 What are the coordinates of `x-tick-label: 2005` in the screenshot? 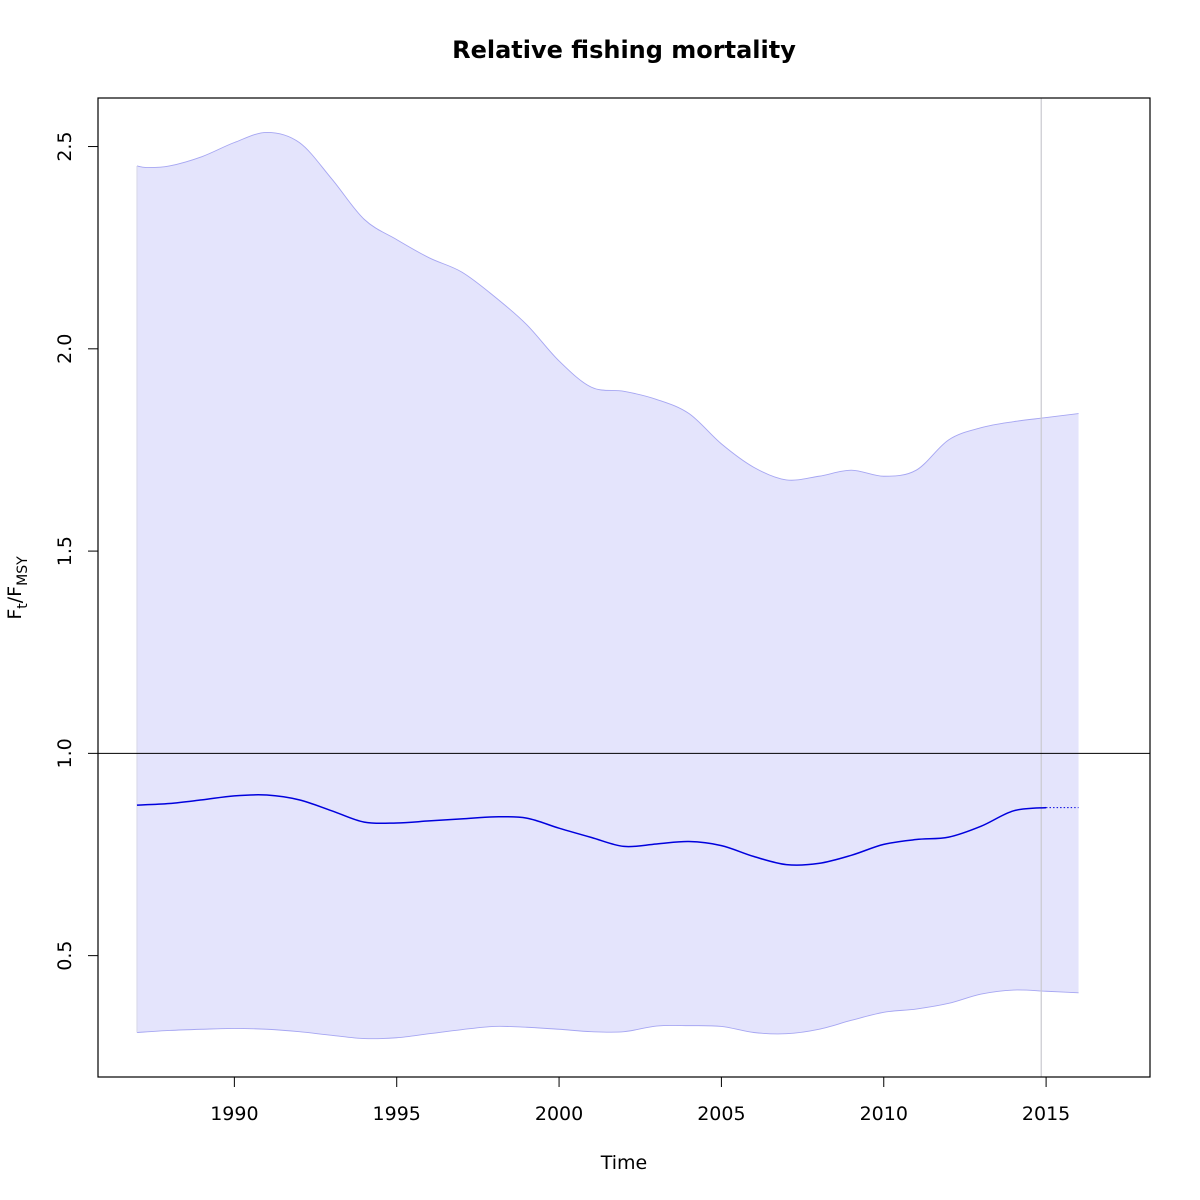 It's located at (721, 1114).